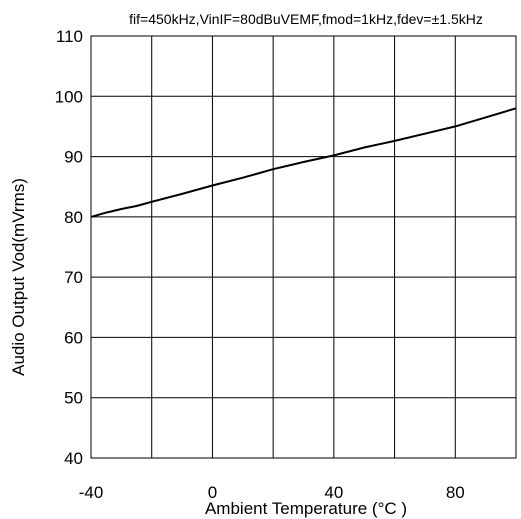  I want to click on y-tick-label: 60, so click(73, 337).